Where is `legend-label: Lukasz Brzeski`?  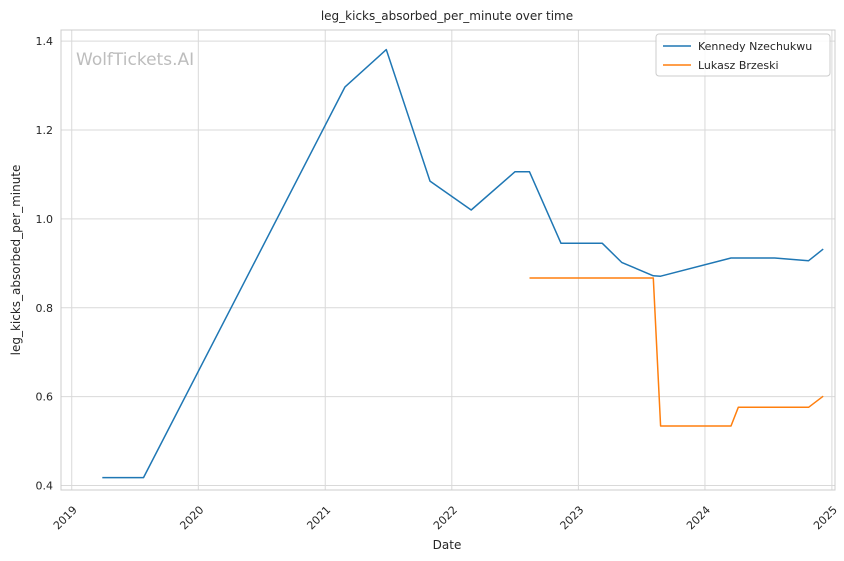
legend-label: Lukasz Brzeski is located at coordinates (738, 65).